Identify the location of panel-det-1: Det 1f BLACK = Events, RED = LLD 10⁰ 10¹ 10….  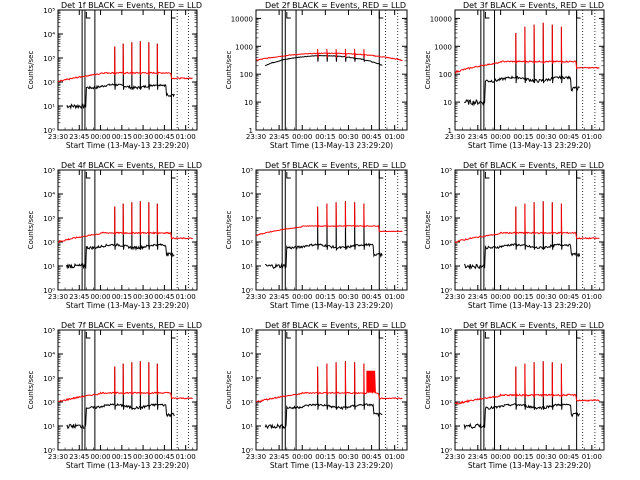
(114, 75).